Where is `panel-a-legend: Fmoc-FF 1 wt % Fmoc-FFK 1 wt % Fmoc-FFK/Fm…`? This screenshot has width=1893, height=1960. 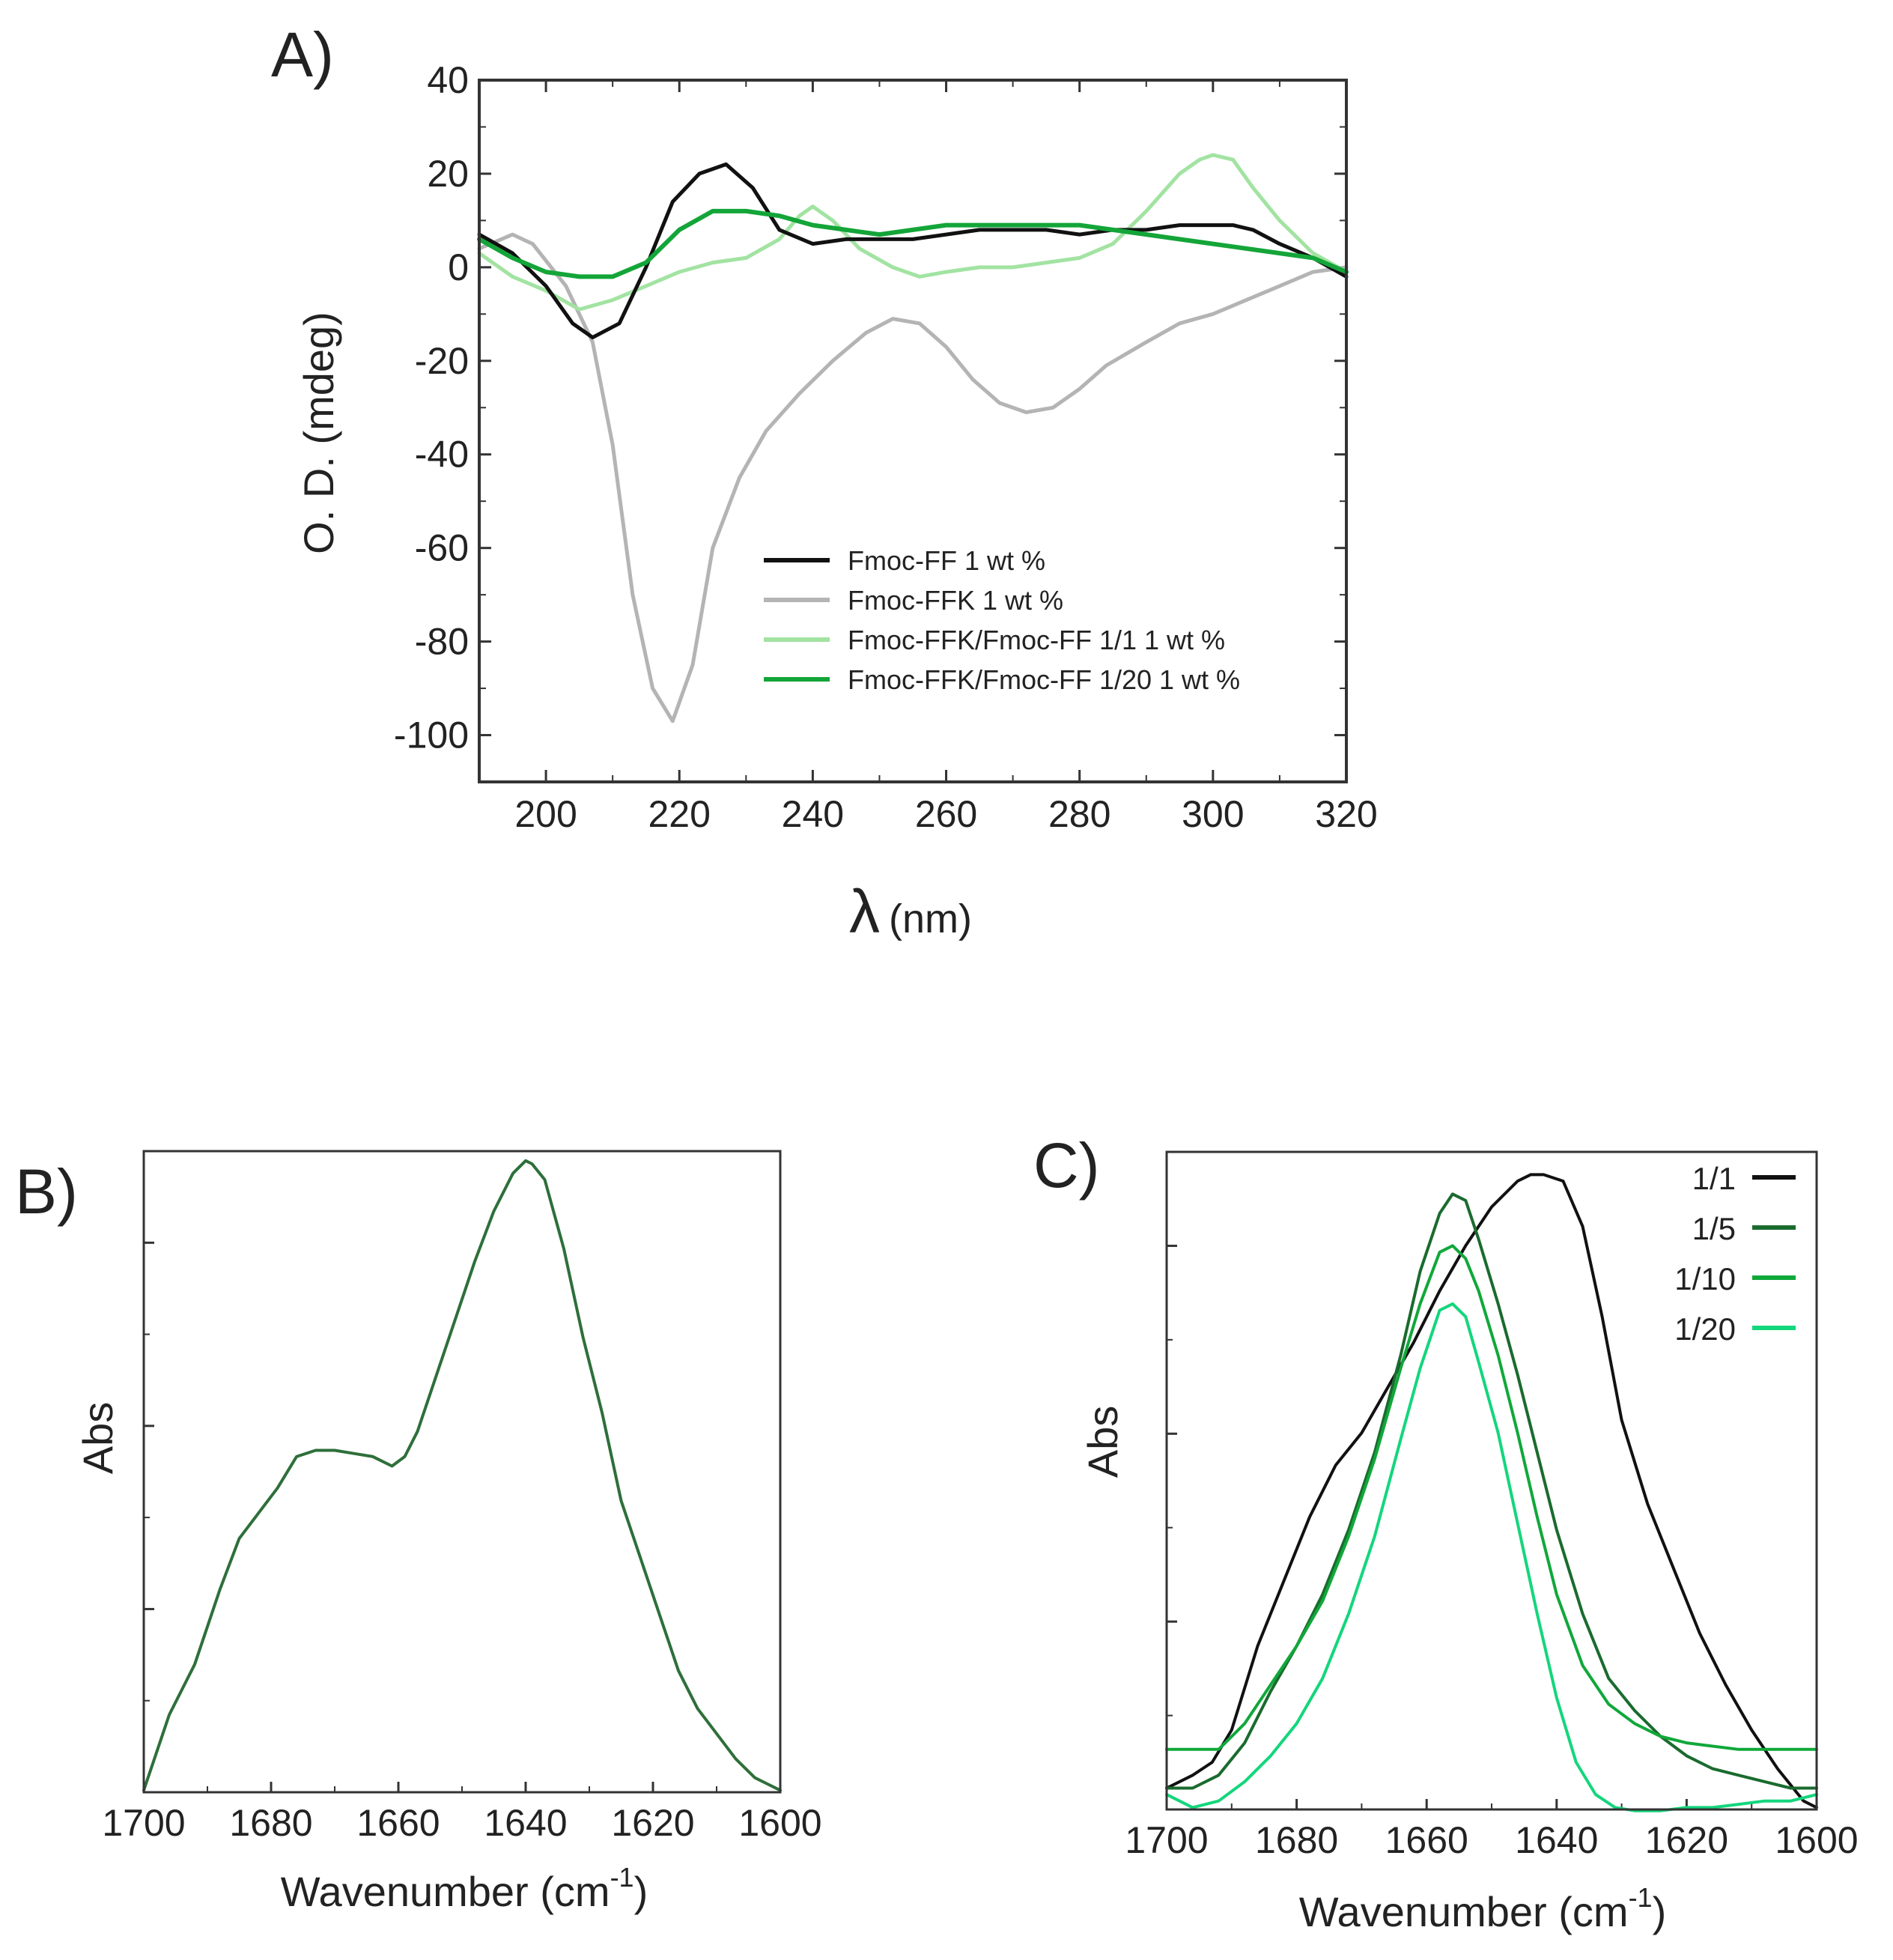 panel-a-legend: Fmoc-FF 1 wt % Fmoc-FFK 1 wt % Fmoc-FFK/Fm… is located at coordinates (1002, 620).